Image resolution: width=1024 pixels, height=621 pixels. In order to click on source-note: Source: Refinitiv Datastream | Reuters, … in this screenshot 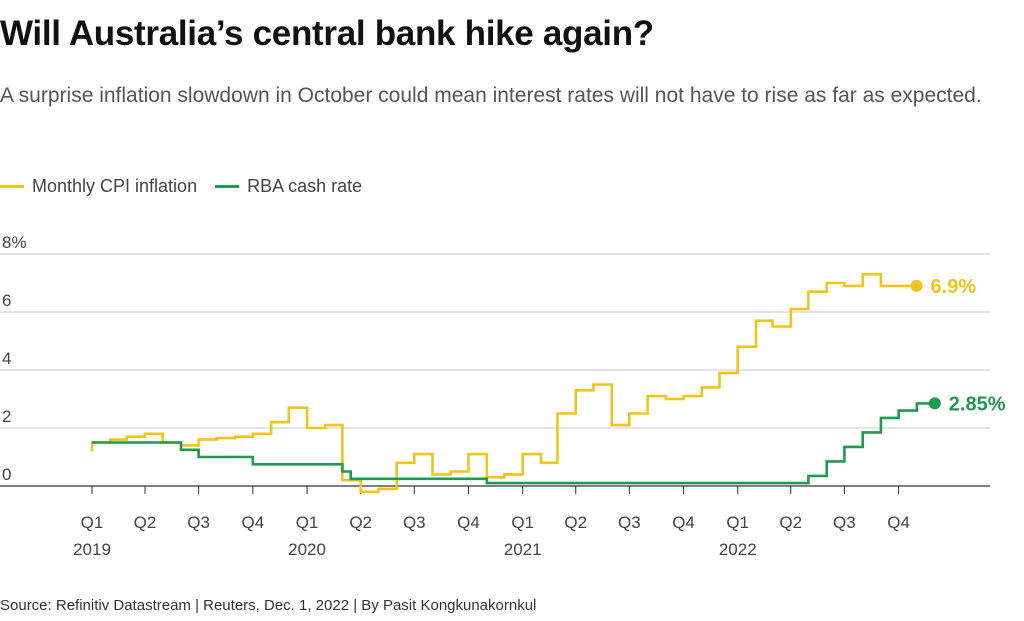, I will do `click(268, 605)`.